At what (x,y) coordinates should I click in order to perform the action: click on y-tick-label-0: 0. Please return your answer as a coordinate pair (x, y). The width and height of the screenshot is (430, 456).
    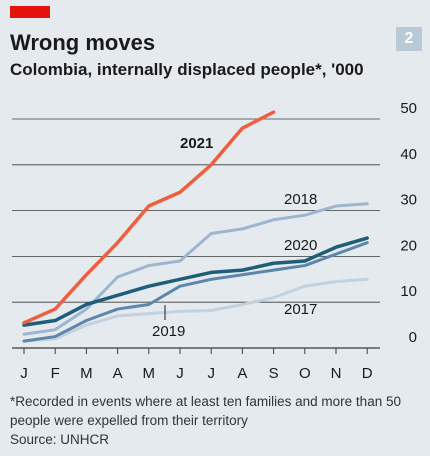
    Looking at the image, I should click on (413, 337).